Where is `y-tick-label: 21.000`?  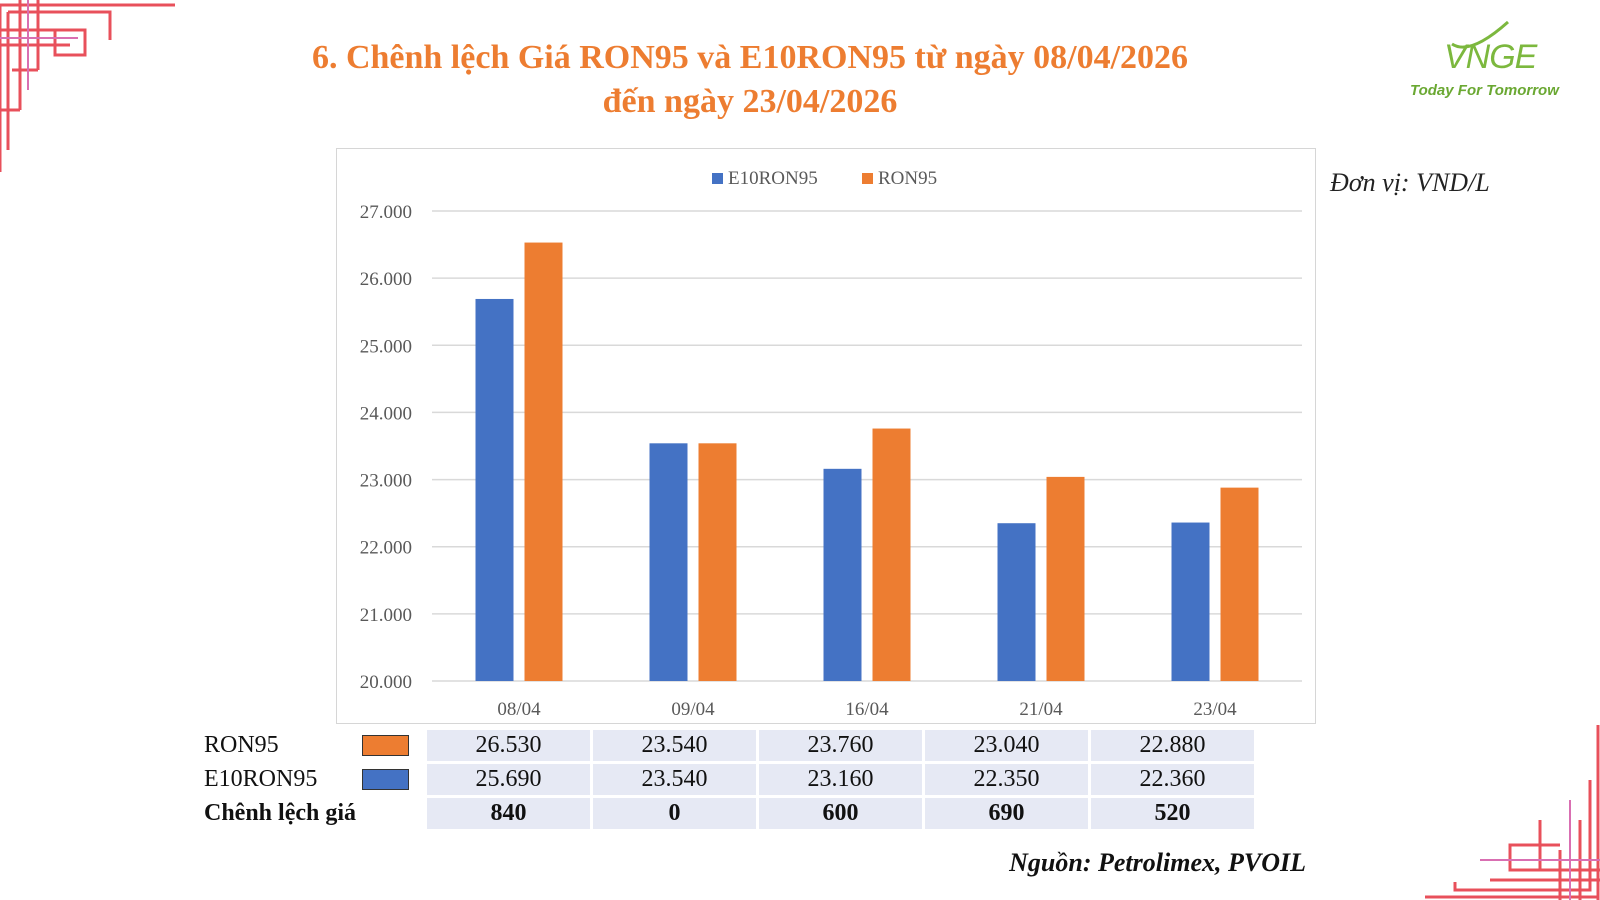
y-tick-label: 21.000 is located at coordinates (386, 615).